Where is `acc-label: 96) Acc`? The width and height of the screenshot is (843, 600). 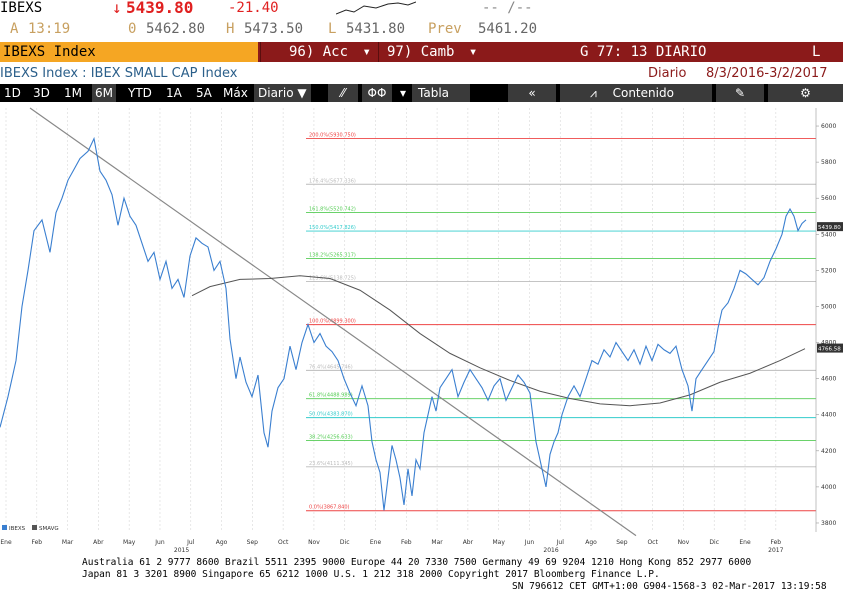
acc-label: 96) Acc is located at coordinates (319, 52).